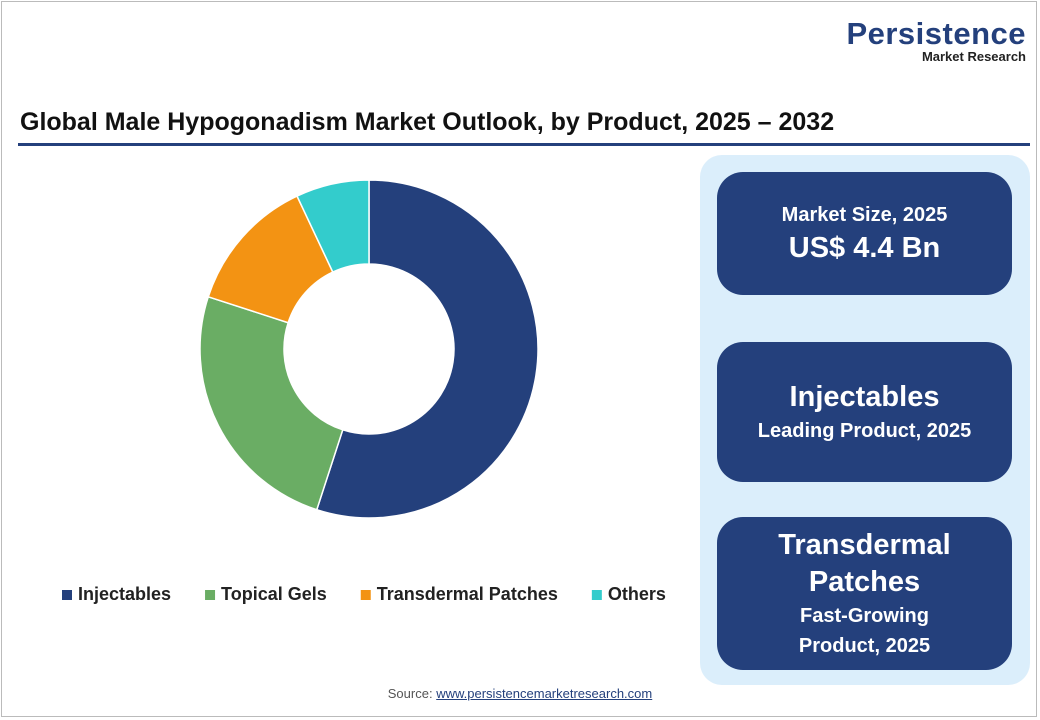  I want to click on title-rule, so click(524, 144).